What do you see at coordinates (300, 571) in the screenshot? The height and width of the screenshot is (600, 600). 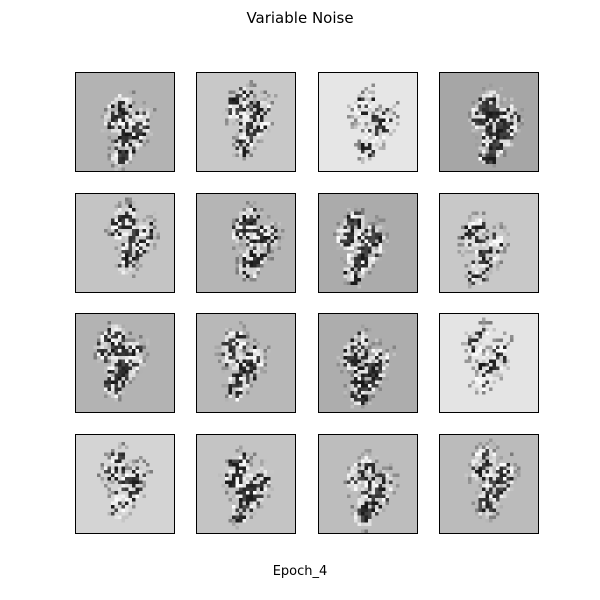 I see `figure-caption: Epoch_4` at bounding box center [300, 571].